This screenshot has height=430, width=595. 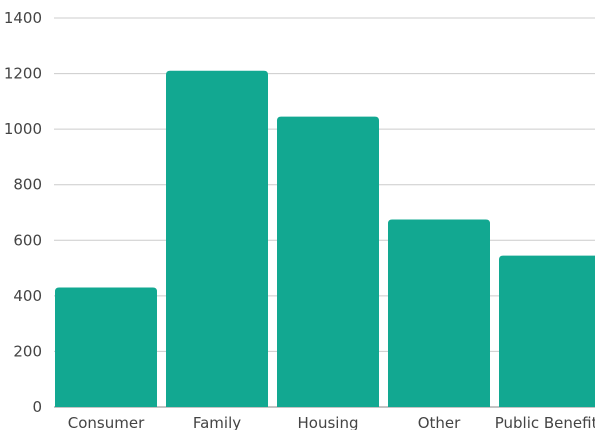 I want to click on y-tick-label: 200, so click(x=27, y=351).